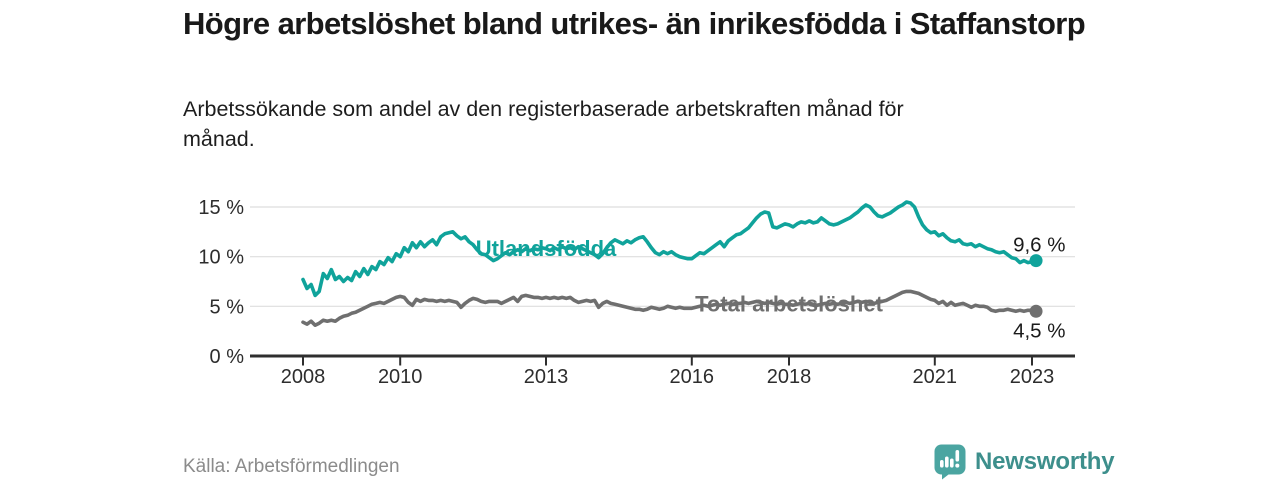  What do you see at coordinates (221, 258) in the screenshot?
I see `y-axis-label-10pct: 10 %` at bounding box center [221, 258].